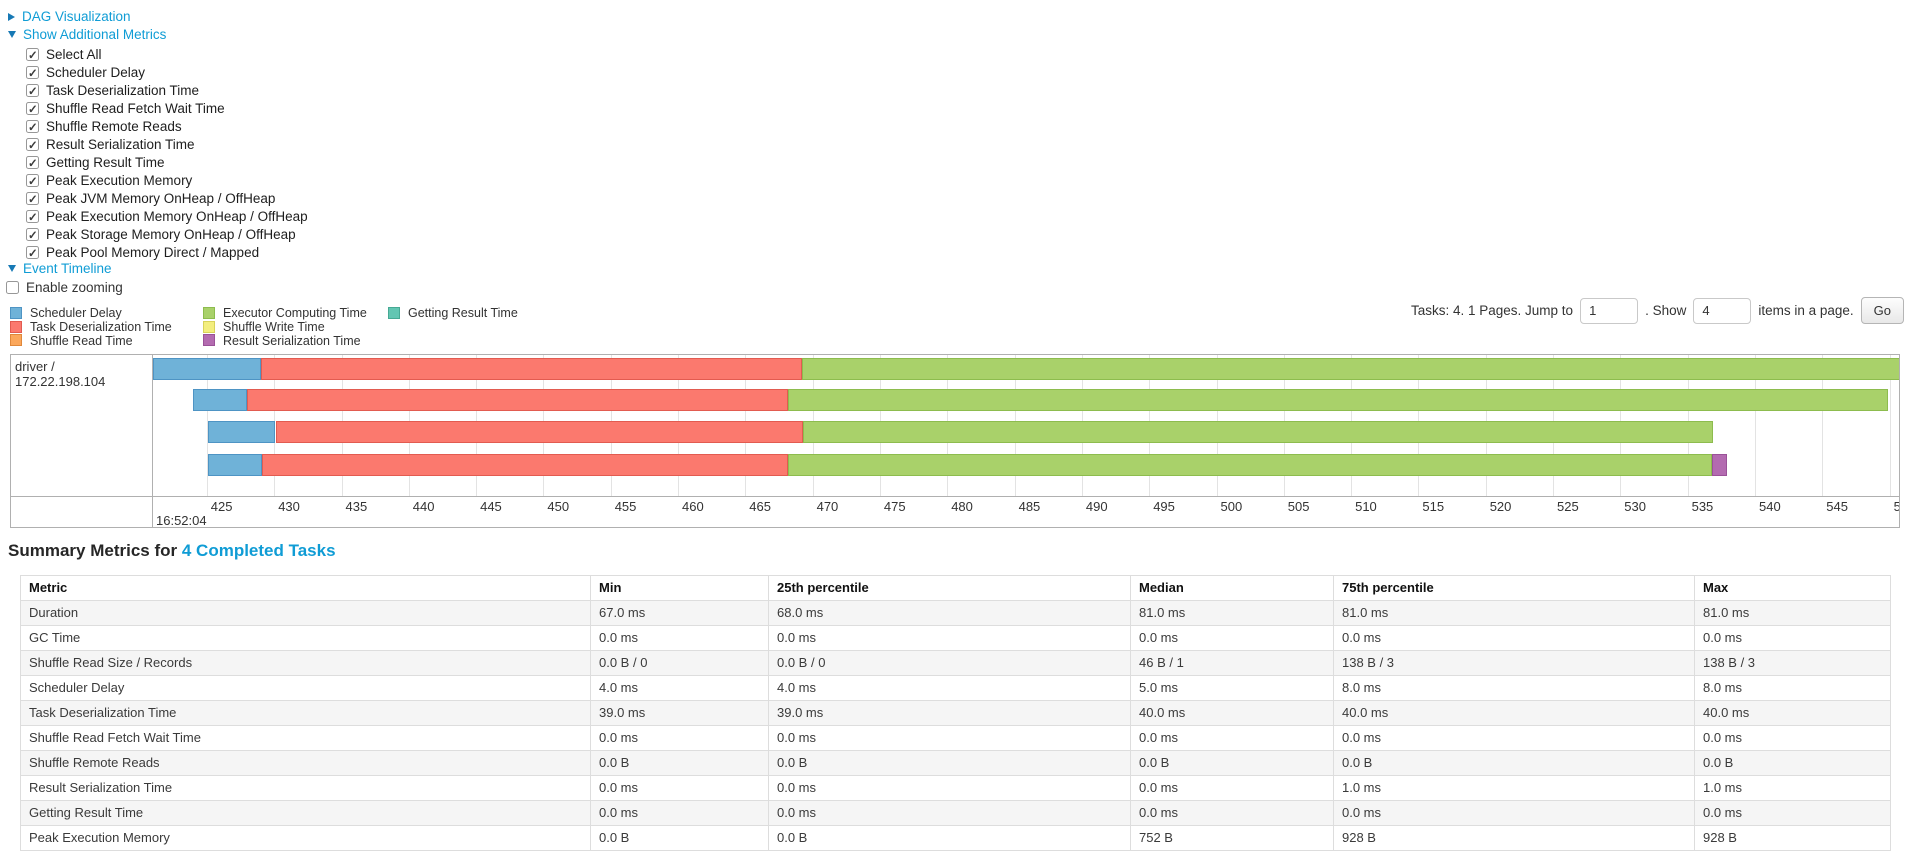 This screenshot has width=1907, height=865. Describe the element at coordinates (1164, 506) in the screenshot. I see `axis-tick-label: 495` at that location.